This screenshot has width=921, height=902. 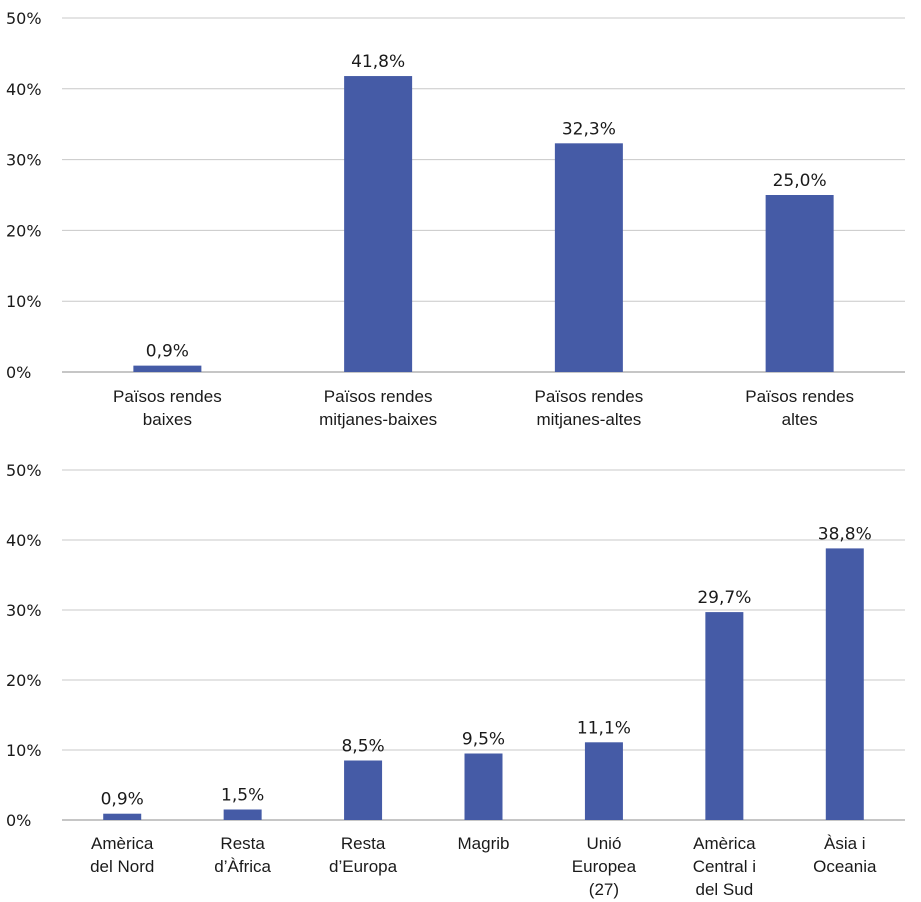 What do you see at coordinates (24, 610) in the screenshot?
I see `chart2-y-tick-label: 30%` at bounding box center [24, 610].